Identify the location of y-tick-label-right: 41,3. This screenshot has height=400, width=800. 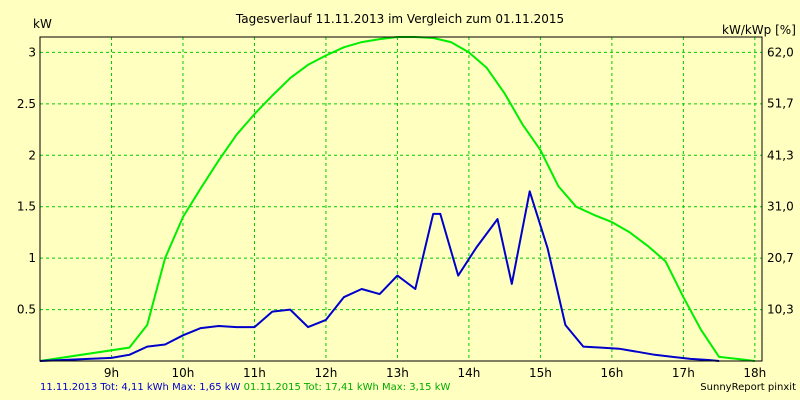
(780, 155).